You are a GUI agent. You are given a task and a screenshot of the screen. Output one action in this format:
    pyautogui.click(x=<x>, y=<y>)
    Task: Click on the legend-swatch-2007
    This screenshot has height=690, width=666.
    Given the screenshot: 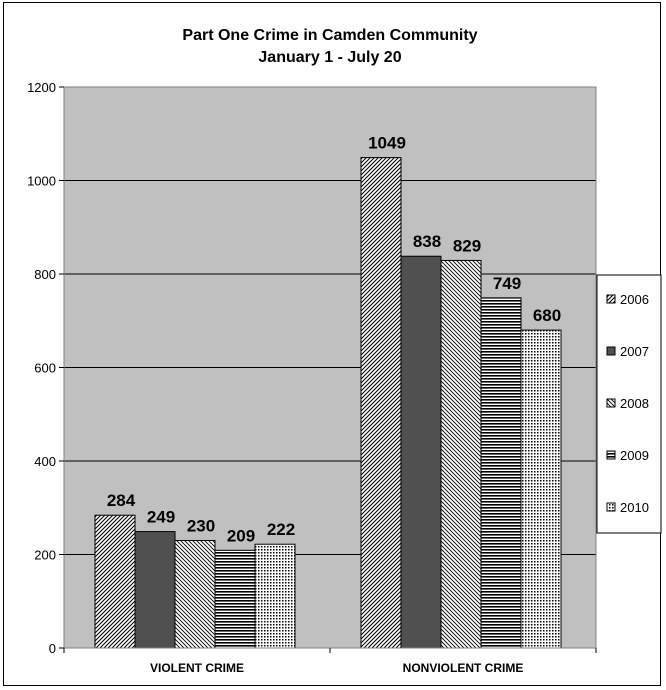 What is the action you would take?
    pyautogui.click(x=611, y=351)
    